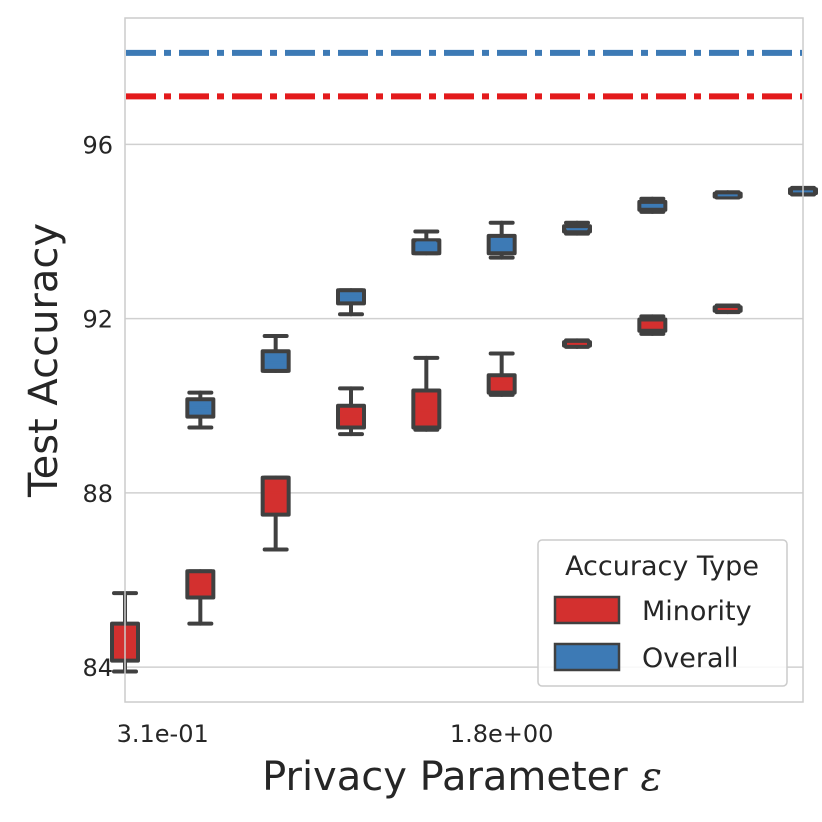 The width and height of the screenshot is (822, 822). What do you see at coordinates (426, 247) in the screenshot?
I see `box-overall-3-iqr` at bounding box center [426, 247].